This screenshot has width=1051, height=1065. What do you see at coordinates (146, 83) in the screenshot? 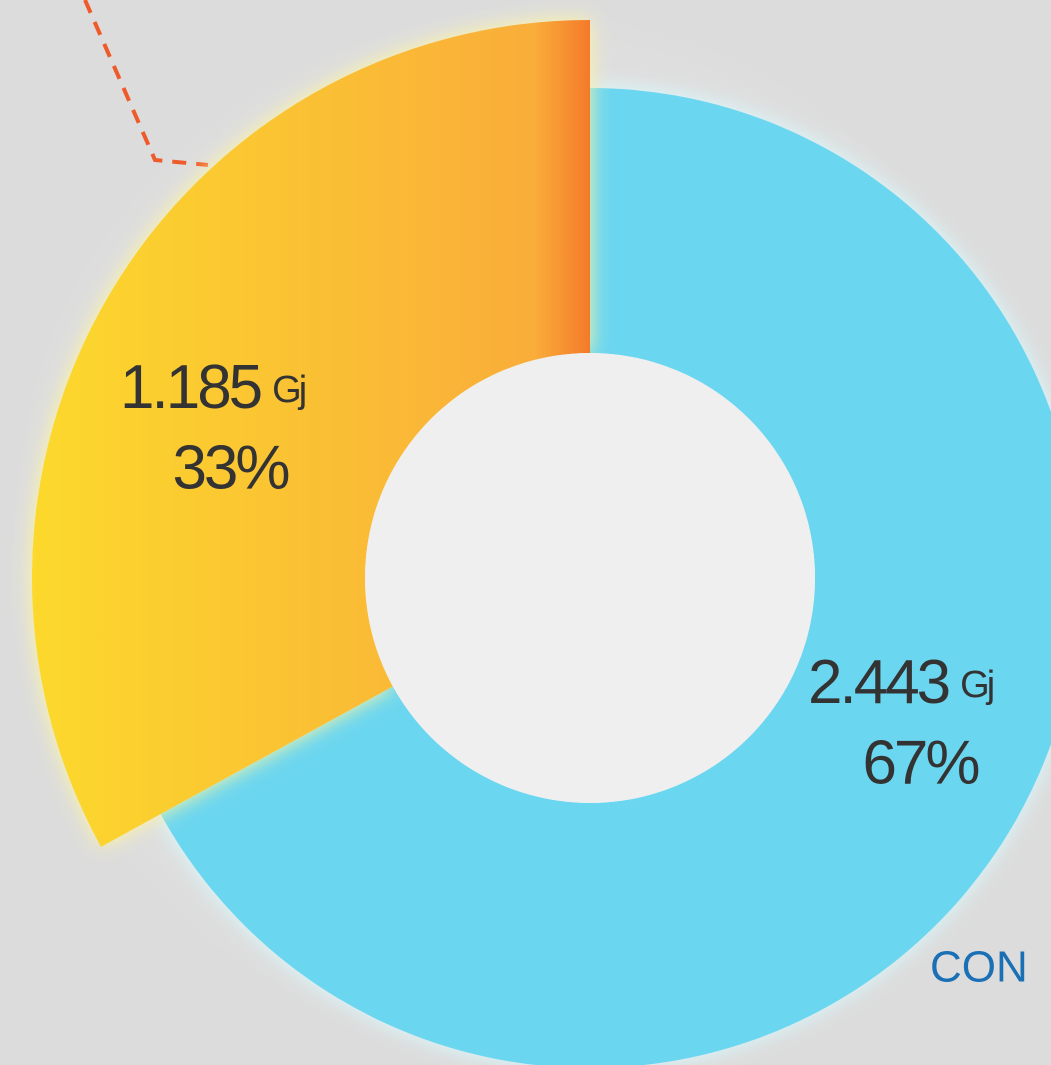
I see `leader-line` at bounding box center [146, 83].